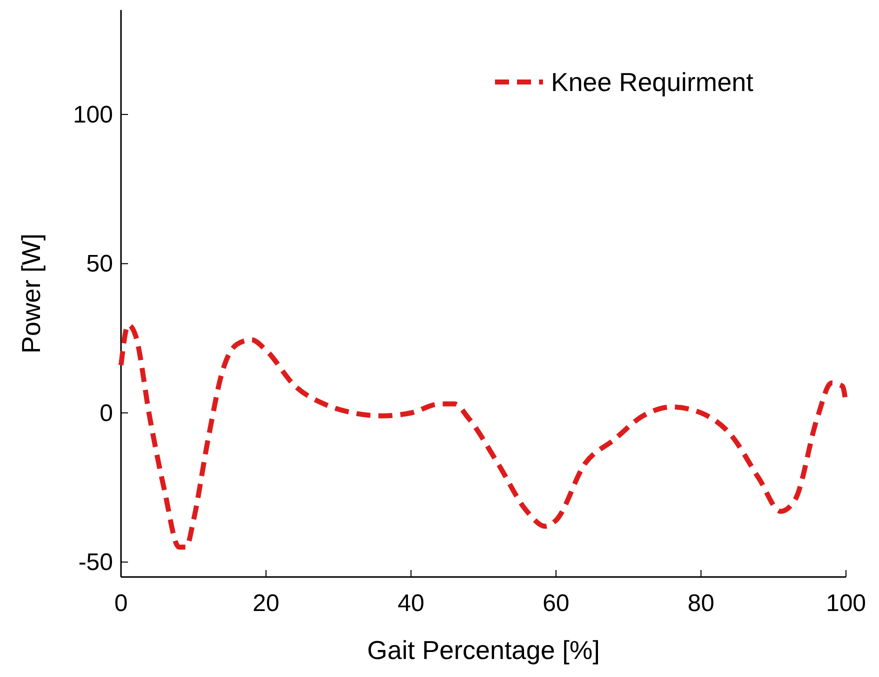 This screenshot has height=677, width=879. I want to click on y-tick-label: 100, so click(92, 114).